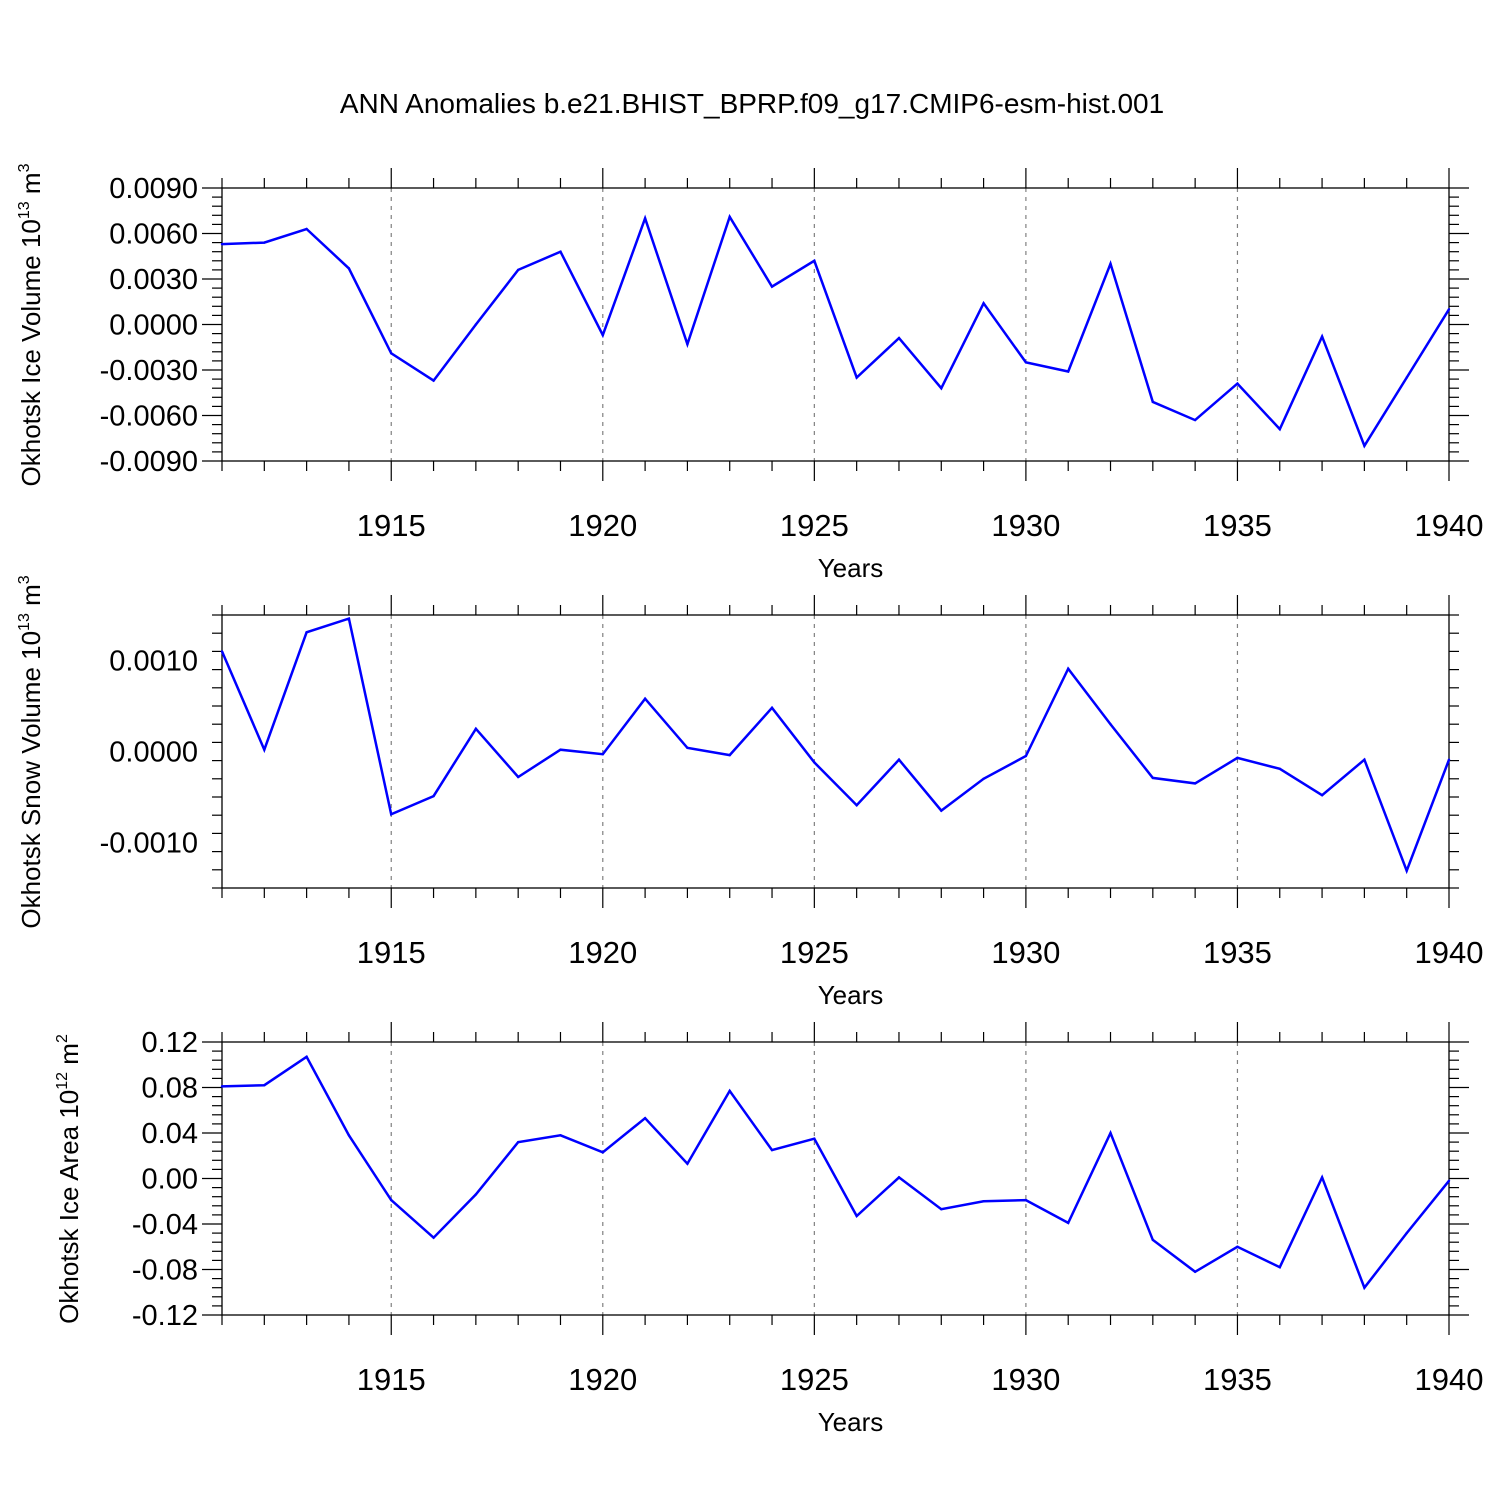 This screenshot has width=1500, height=1500. I want to click on x-tick-label: 1930, so click(1025, 952).